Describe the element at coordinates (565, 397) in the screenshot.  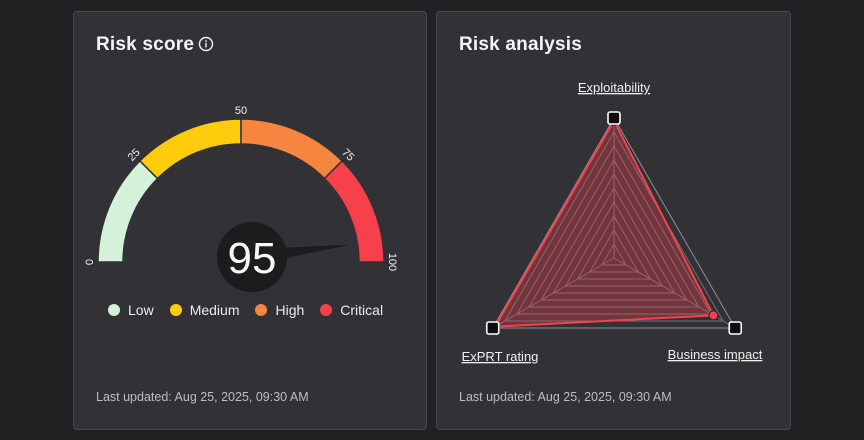
I see `risk-analysis-last-updated: Last updated: Aug 25, 2025, 09:30 AM` at that location.